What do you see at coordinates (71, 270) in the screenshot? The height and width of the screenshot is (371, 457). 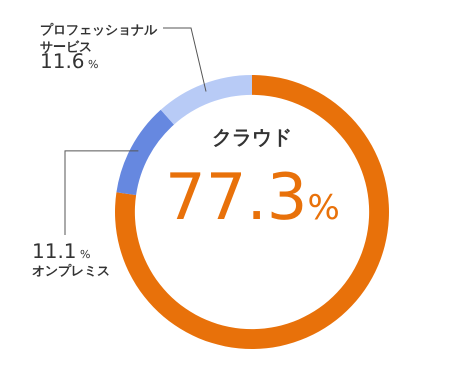 I see `slice-label: オンプレミス` at bounding box center [71, 270].